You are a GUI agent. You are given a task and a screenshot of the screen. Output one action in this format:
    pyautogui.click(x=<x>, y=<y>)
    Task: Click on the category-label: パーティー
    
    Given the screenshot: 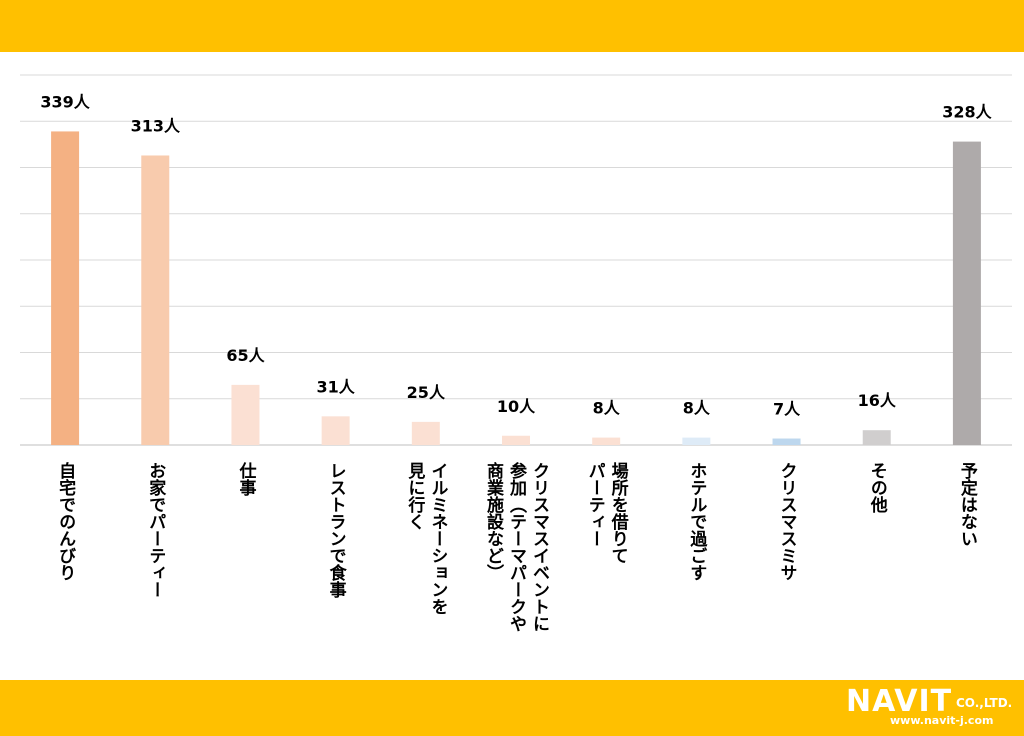 What is the action you would take?
    pyautogui.click(x=595, y=504)
    